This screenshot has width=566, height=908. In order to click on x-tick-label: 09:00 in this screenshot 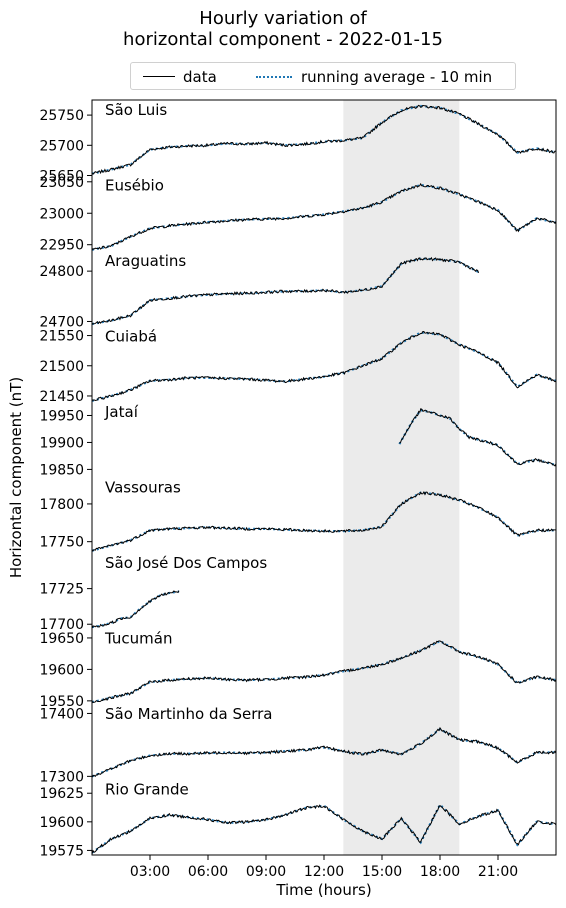, I will do `click(266, 872)`.